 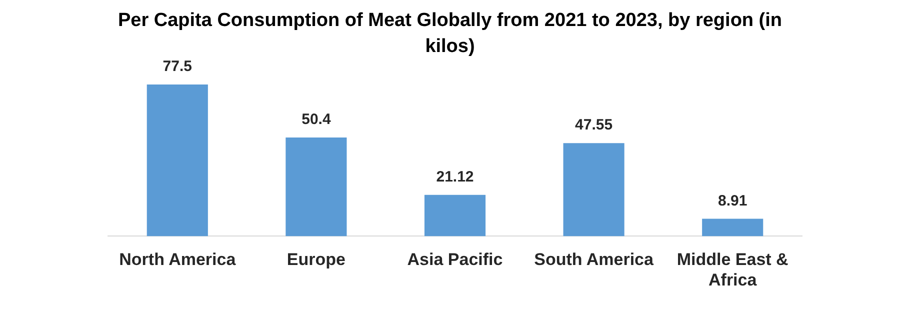 What do you see at coordinates (733, 201) in the screenshot?
I see `data-label: 8.91` at bounding box center [733, 201].